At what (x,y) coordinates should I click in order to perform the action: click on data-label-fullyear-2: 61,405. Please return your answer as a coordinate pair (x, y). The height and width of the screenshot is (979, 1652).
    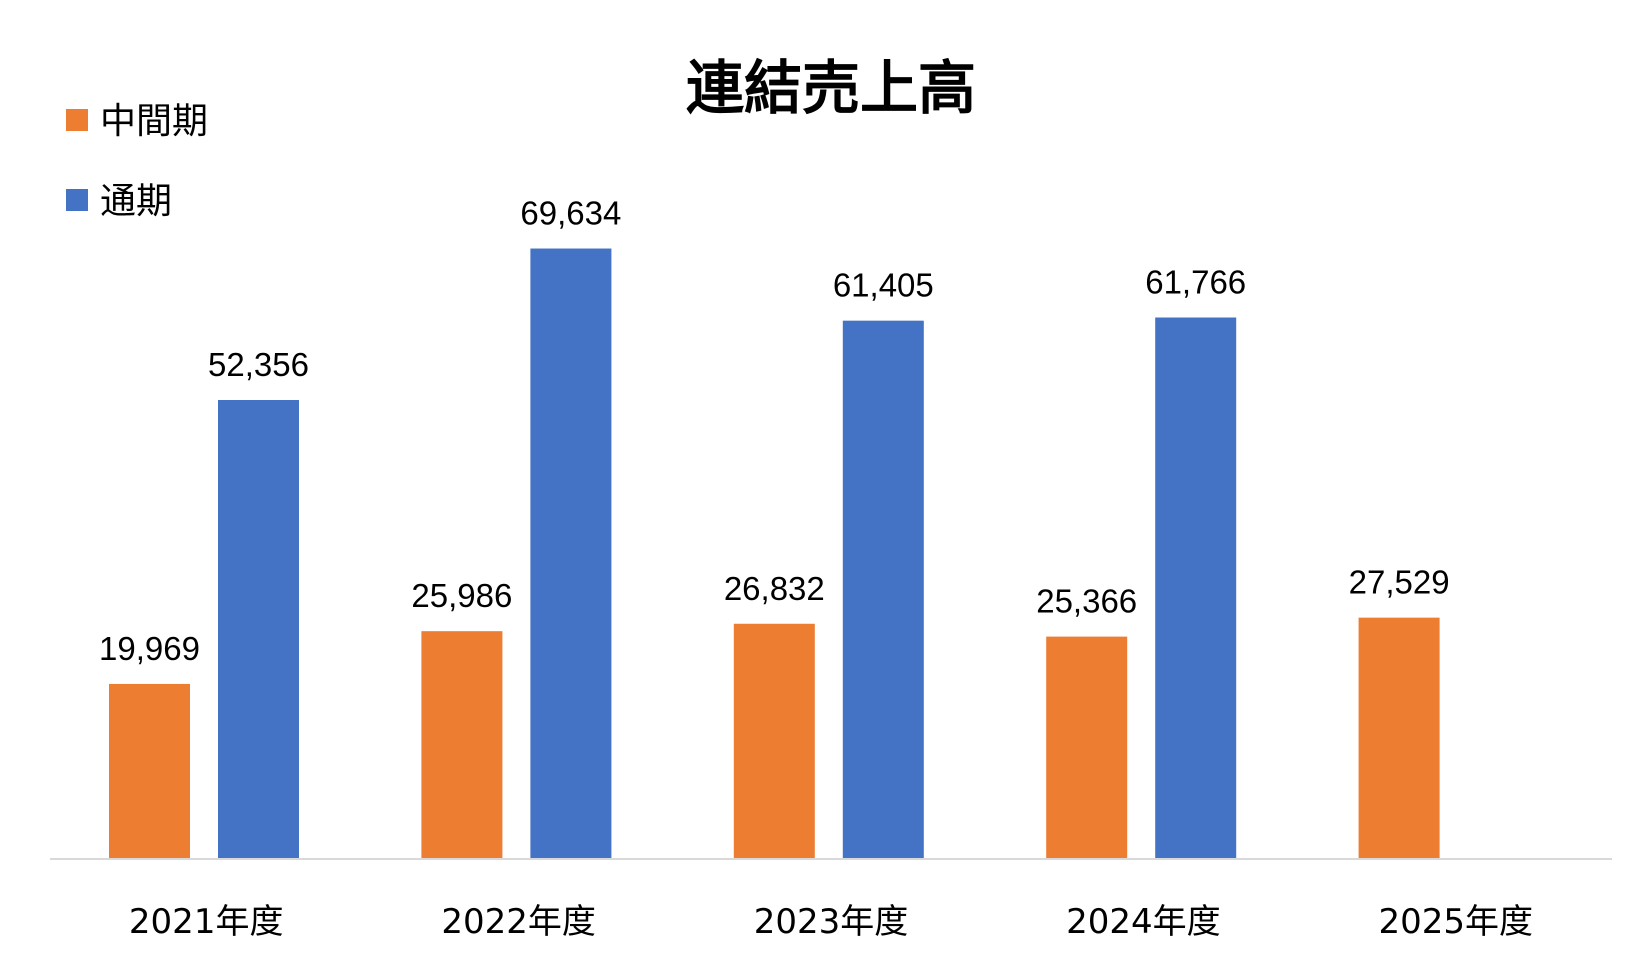
    Looking at the image, I should click on (883, 285).